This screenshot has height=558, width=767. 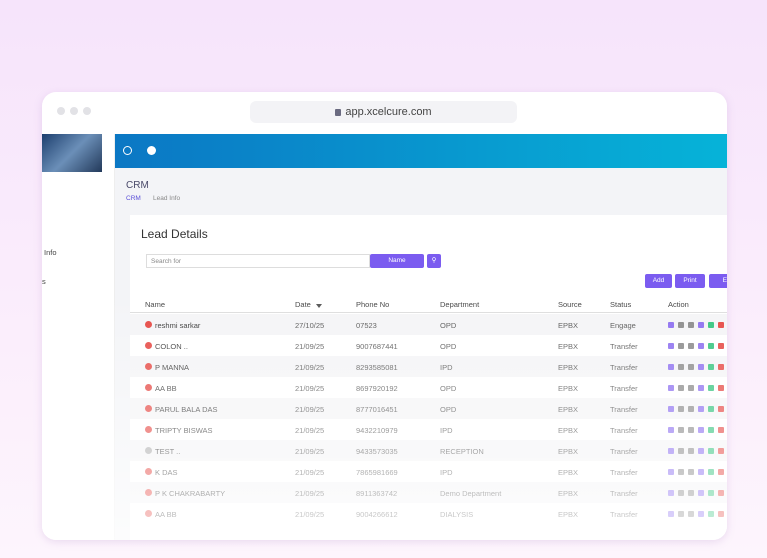 What do you see at coordinates (377, 493) in the screenshot?
I see `cell: 8911363742` at bounding box center [377, 493].